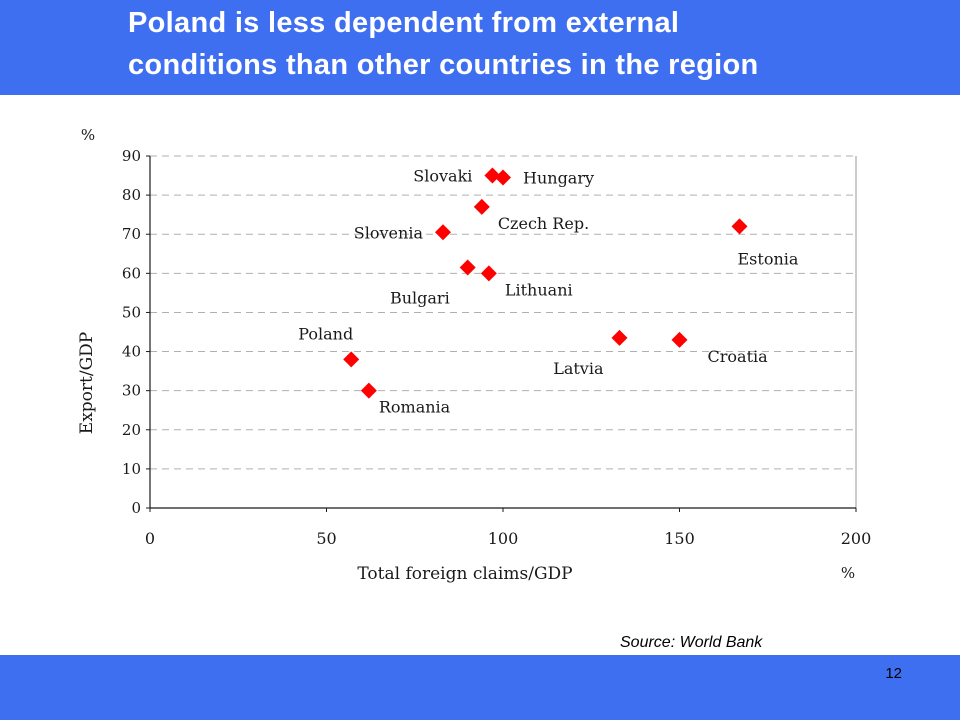  I want to click on point-romania, so click(368, 390).